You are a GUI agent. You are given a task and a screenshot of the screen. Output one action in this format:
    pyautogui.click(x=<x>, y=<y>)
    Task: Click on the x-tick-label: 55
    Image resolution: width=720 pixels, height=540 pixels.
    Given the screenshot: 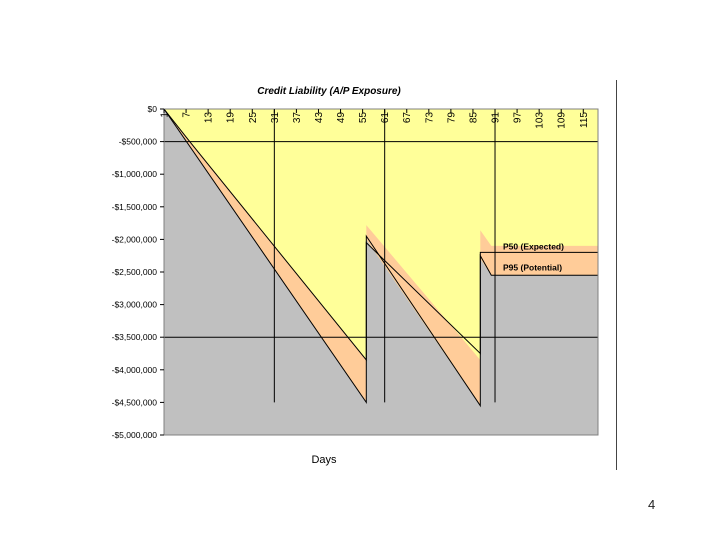 What is the action you would take?
    pyautogui.click(x=363, y=118)
    